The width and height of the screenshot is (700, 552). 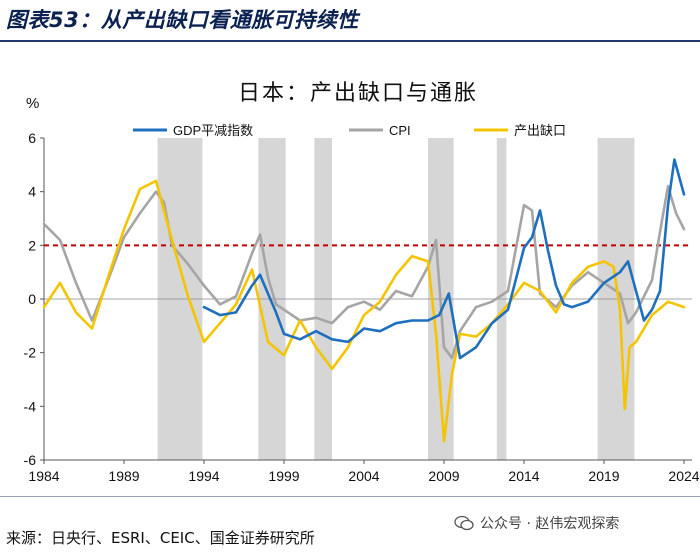 What do you see at coordinates (43, 476) in the screenshot?
I see `x-tick-label: 1984` at bounding box center [43, 476].